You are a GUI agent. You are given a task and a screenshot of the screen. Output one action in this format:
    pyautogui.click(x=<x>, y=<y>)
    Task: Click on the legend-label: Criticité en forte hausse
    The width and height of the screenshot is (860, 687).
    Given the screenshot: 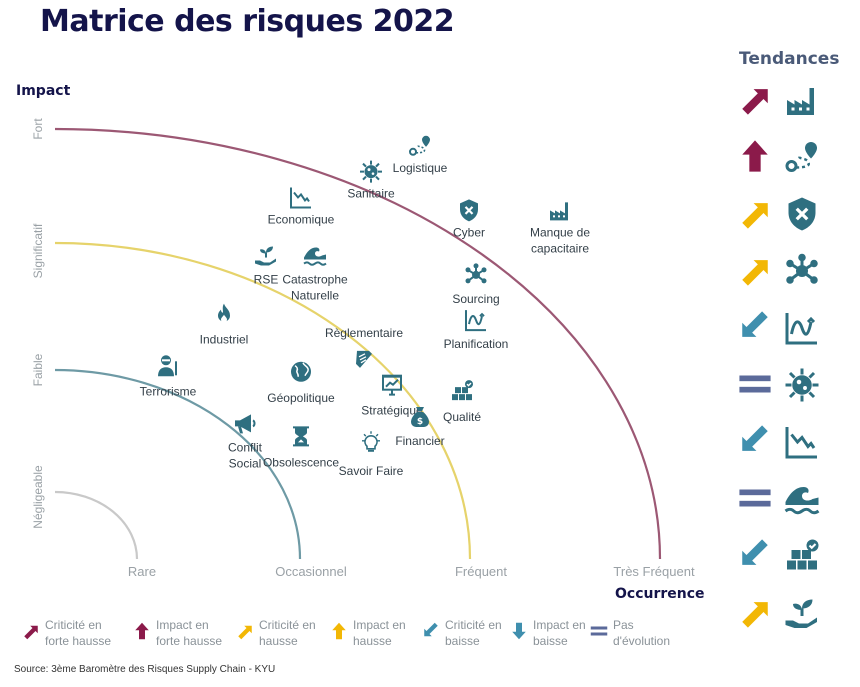 What is the action you would take?
    pyautogui.click(x=78, y=633)
    